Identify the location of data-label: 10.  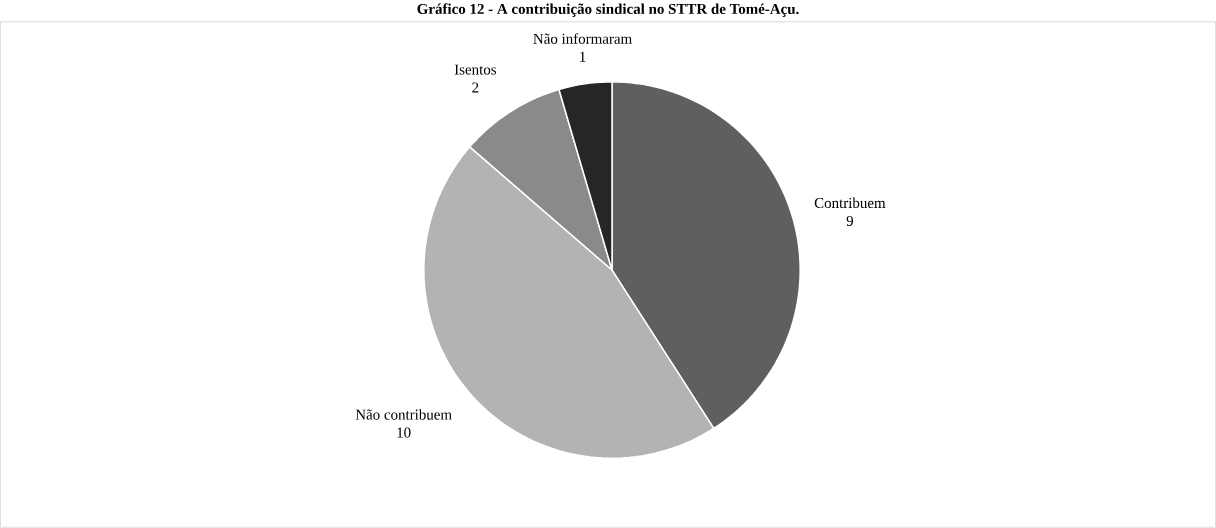
(404, 432).